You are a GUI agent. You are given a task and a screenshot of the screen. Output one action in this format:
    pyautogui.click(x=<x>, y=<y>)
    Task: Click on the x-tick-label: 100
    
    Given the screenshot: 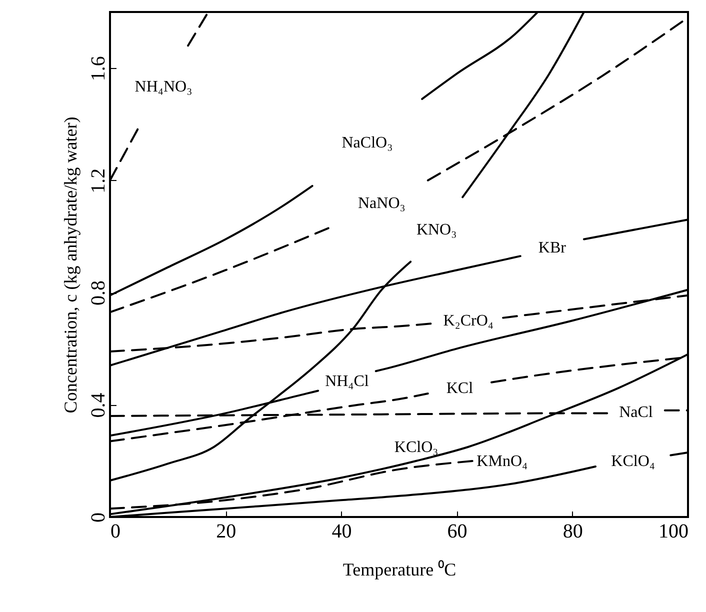 What is the action you would take?
    pyautogui.click(x=673, y=531)
    